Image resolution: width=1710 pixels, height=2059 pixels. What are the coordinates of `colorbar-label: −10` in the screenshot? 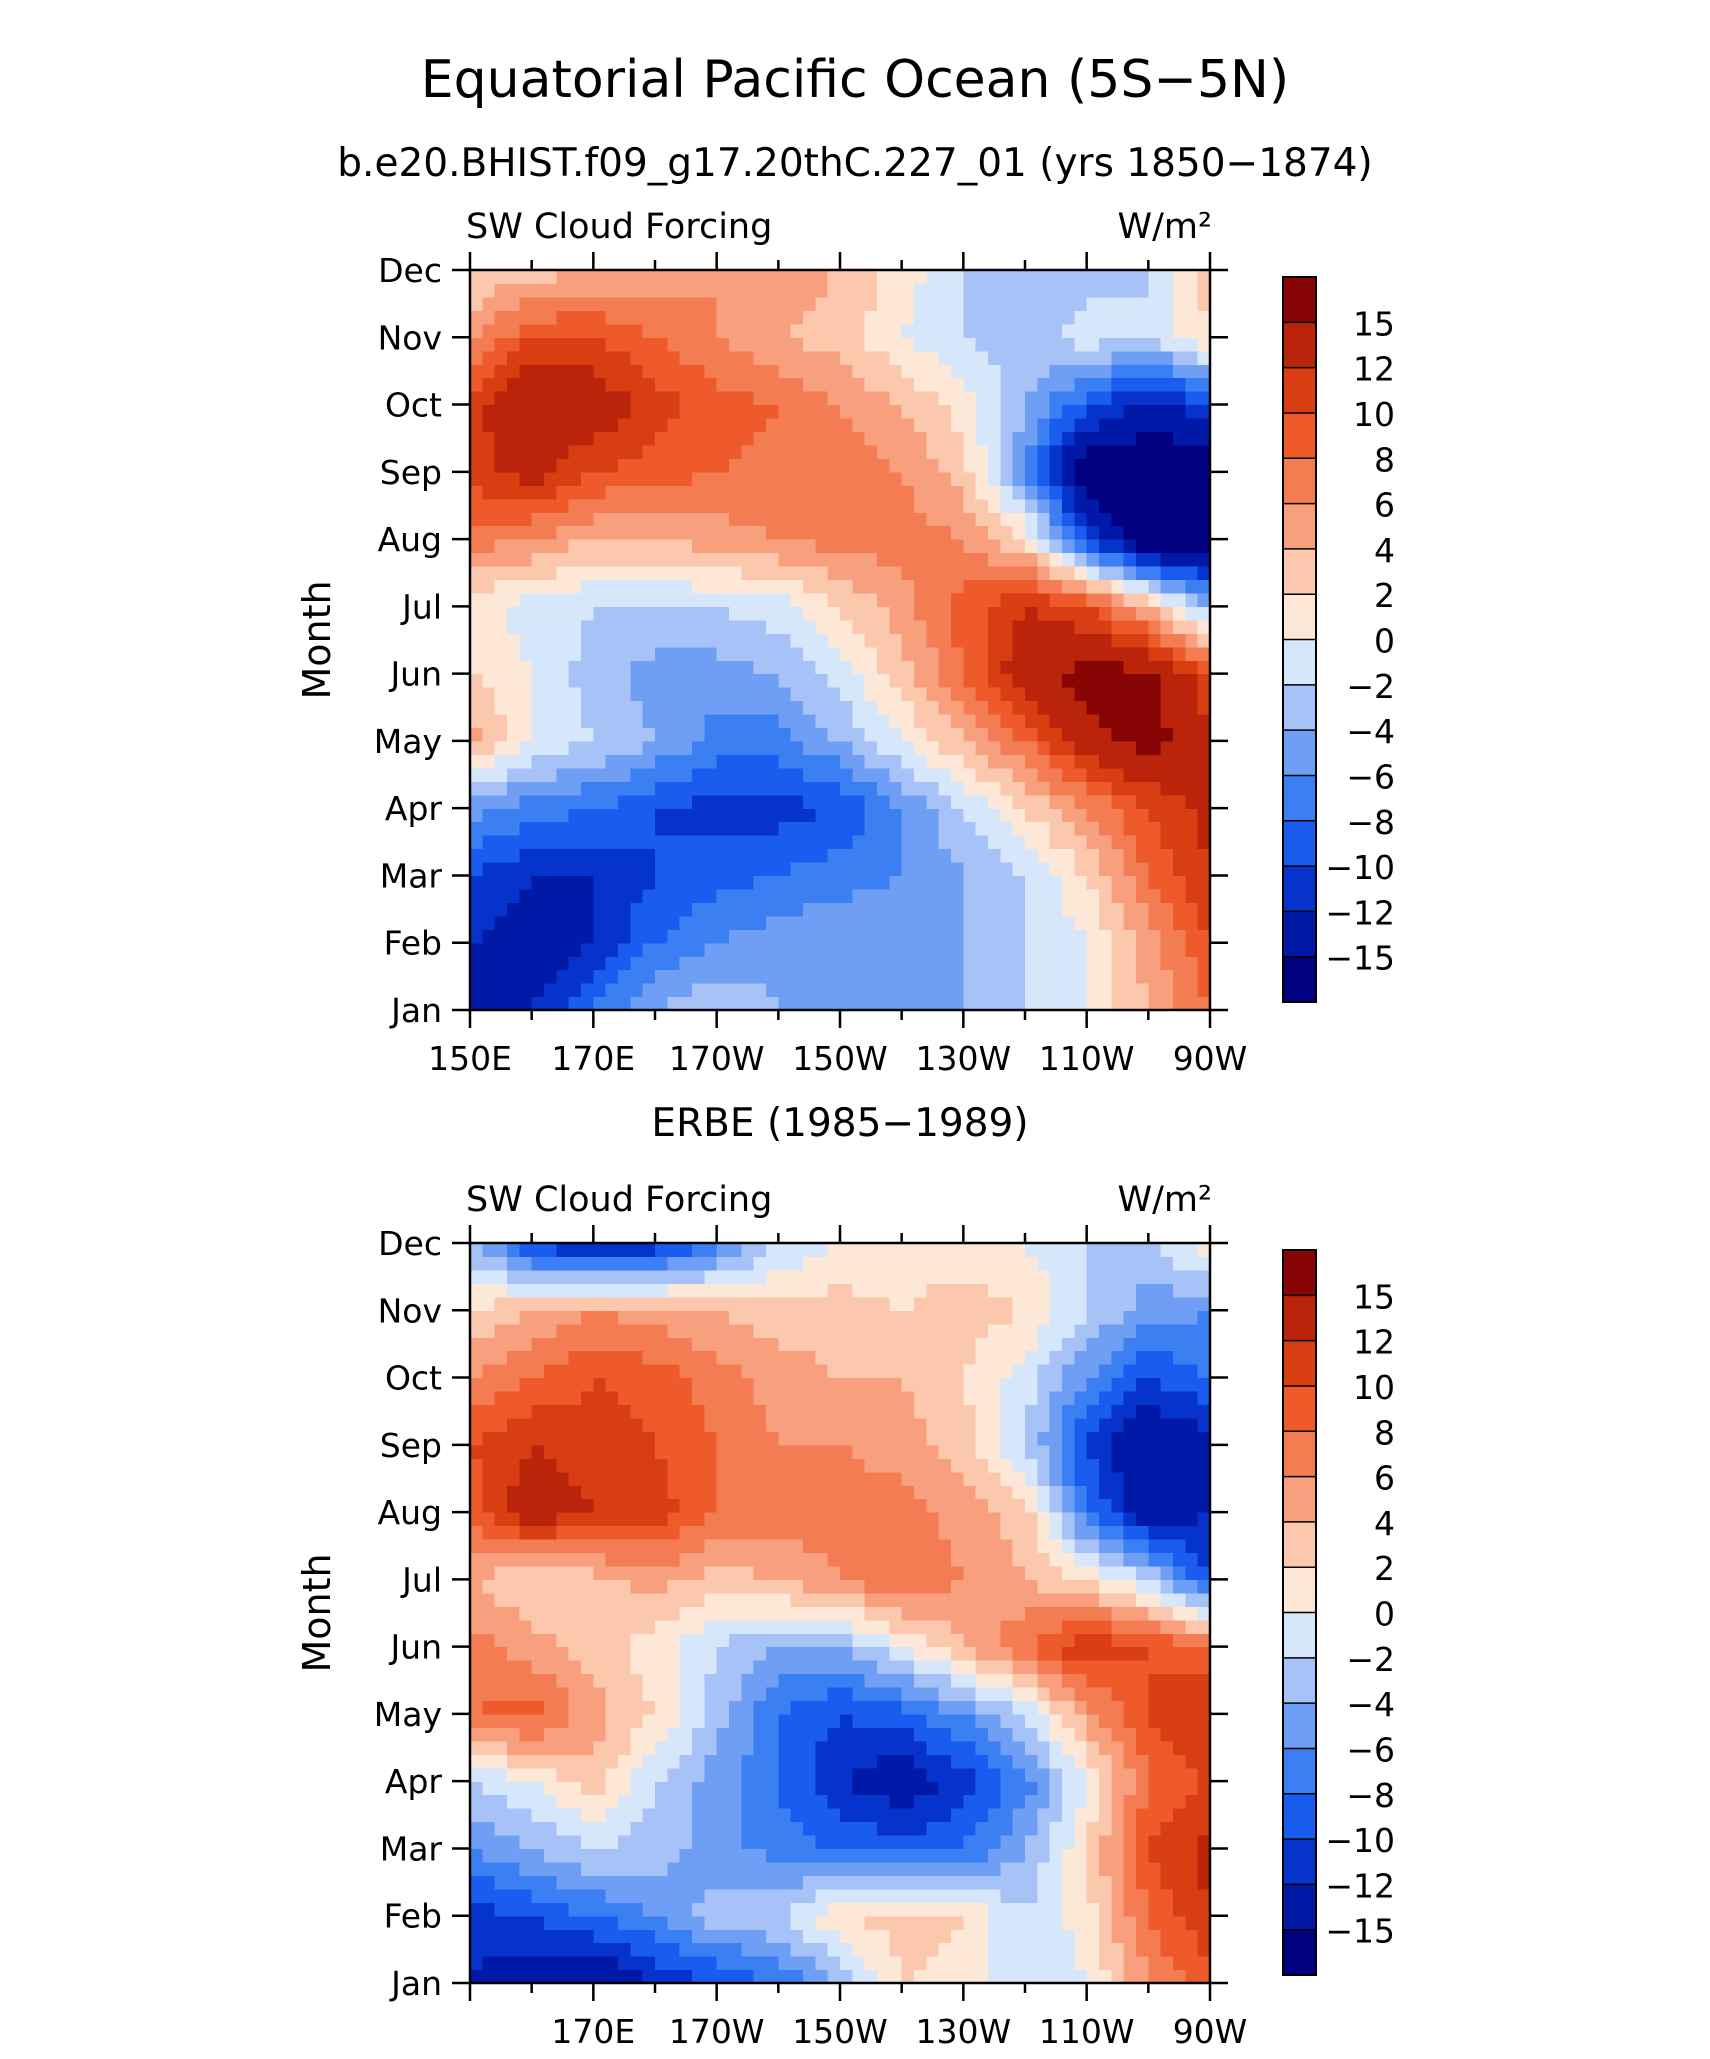 It's located at (1360, 867).